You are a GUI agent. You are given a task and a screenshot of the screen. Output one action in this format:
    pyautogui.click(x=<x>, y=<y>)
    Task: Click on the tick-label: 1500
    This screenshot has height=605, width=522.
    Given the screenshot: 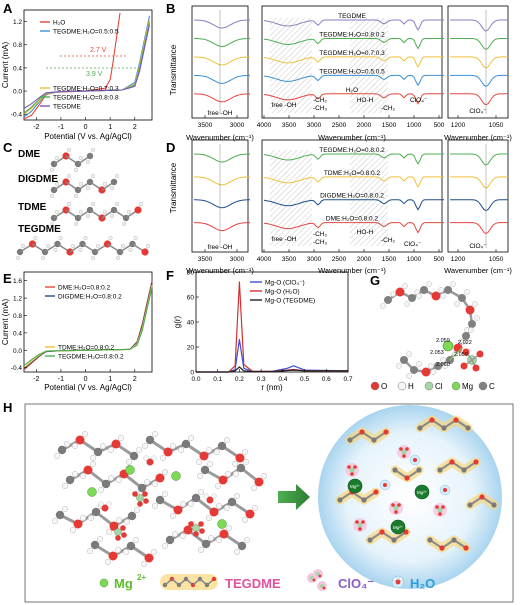 What is the action you would take?
    pyautogui.click(x=389, y=125)
    